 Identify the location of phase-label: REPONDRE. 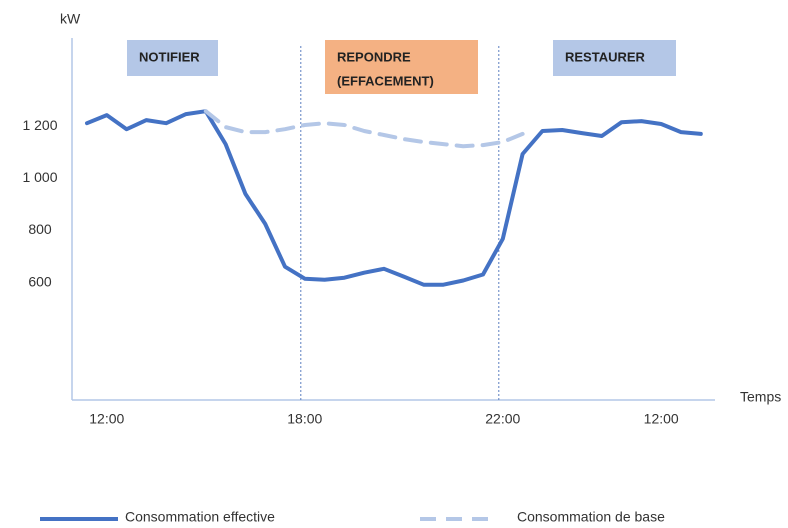
(374, 56).